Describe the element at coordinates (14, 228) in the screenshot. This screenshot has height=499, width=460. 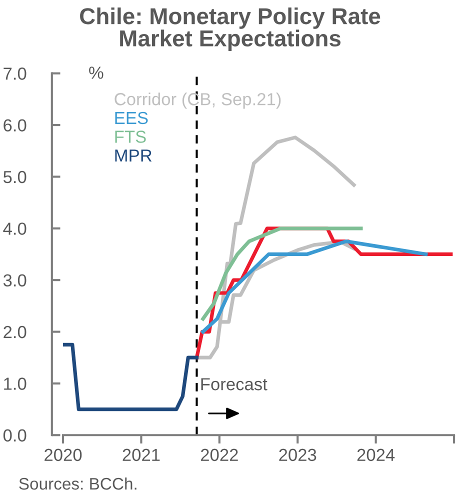
I see `y-tick-label: 4.0` at that location.